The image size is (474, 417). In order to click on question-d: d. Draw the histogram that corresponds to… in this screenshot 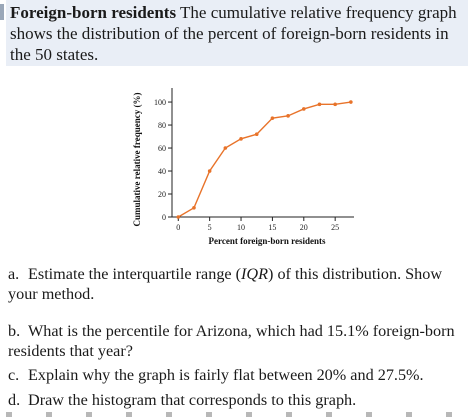, I will do `click(239, 400)`.